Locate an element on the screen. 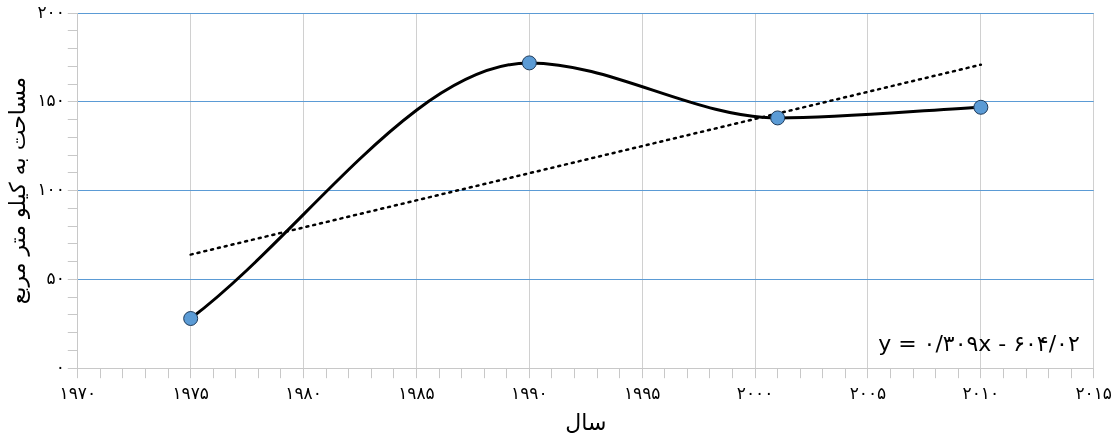 The height and width of the screenshot is (437, 1118). annotation: y = ۰/۳۰۹x - ۶۰۴/۰۲ is located at coordinates (979, 343).